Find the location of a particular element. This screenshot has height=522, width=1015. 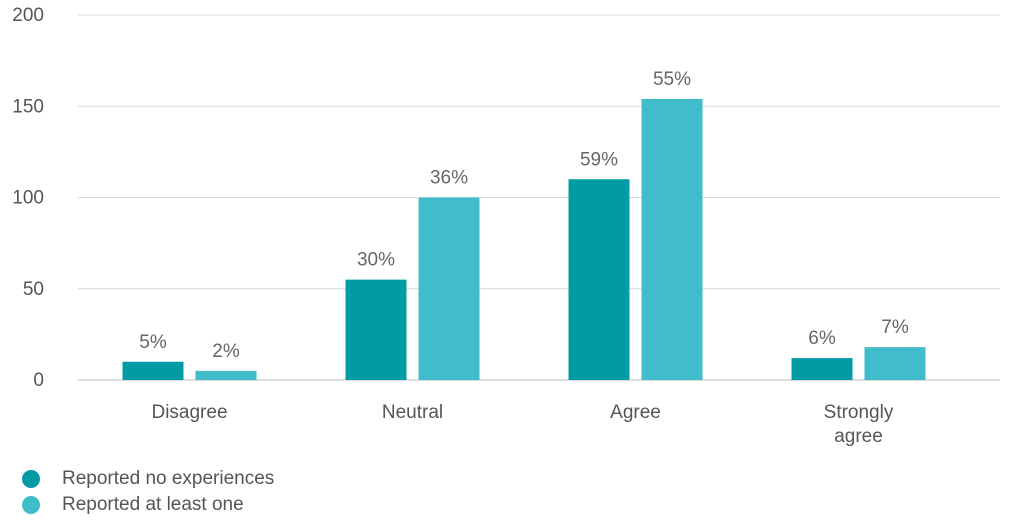

data-label: 5% is located at coordinates (153, 342).